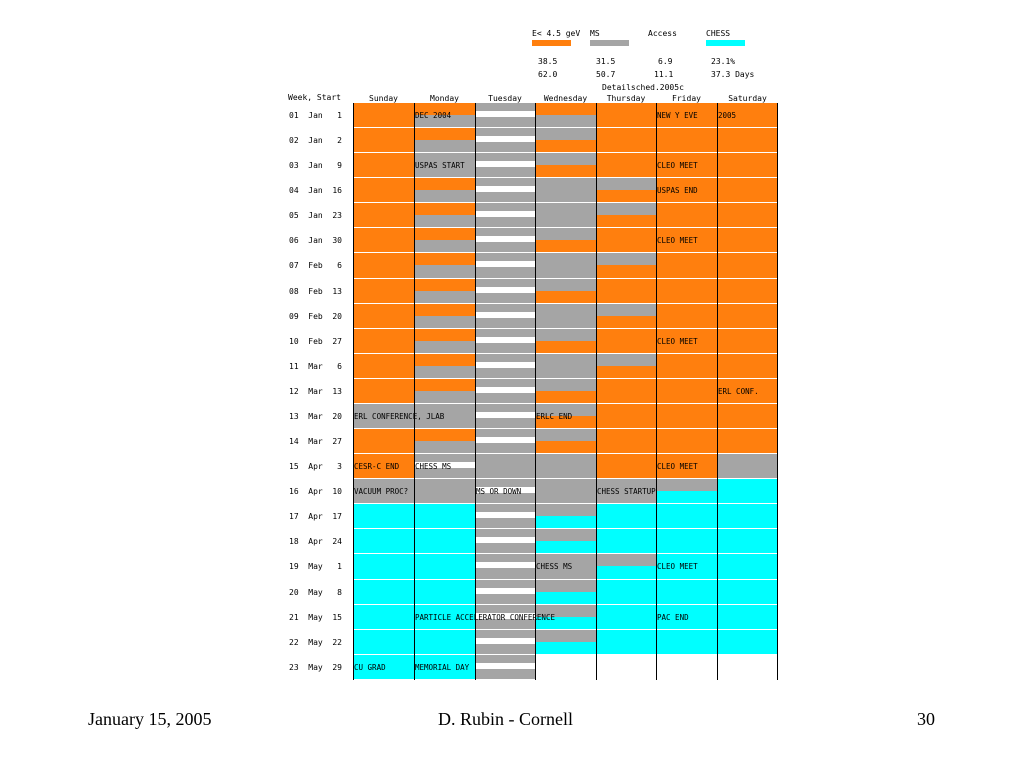 This screenshot has width=1024, height=768. Describe the element at coordinates (150, 719) in the screenshot. I see `footer-date: January 15, 2005` at that location.